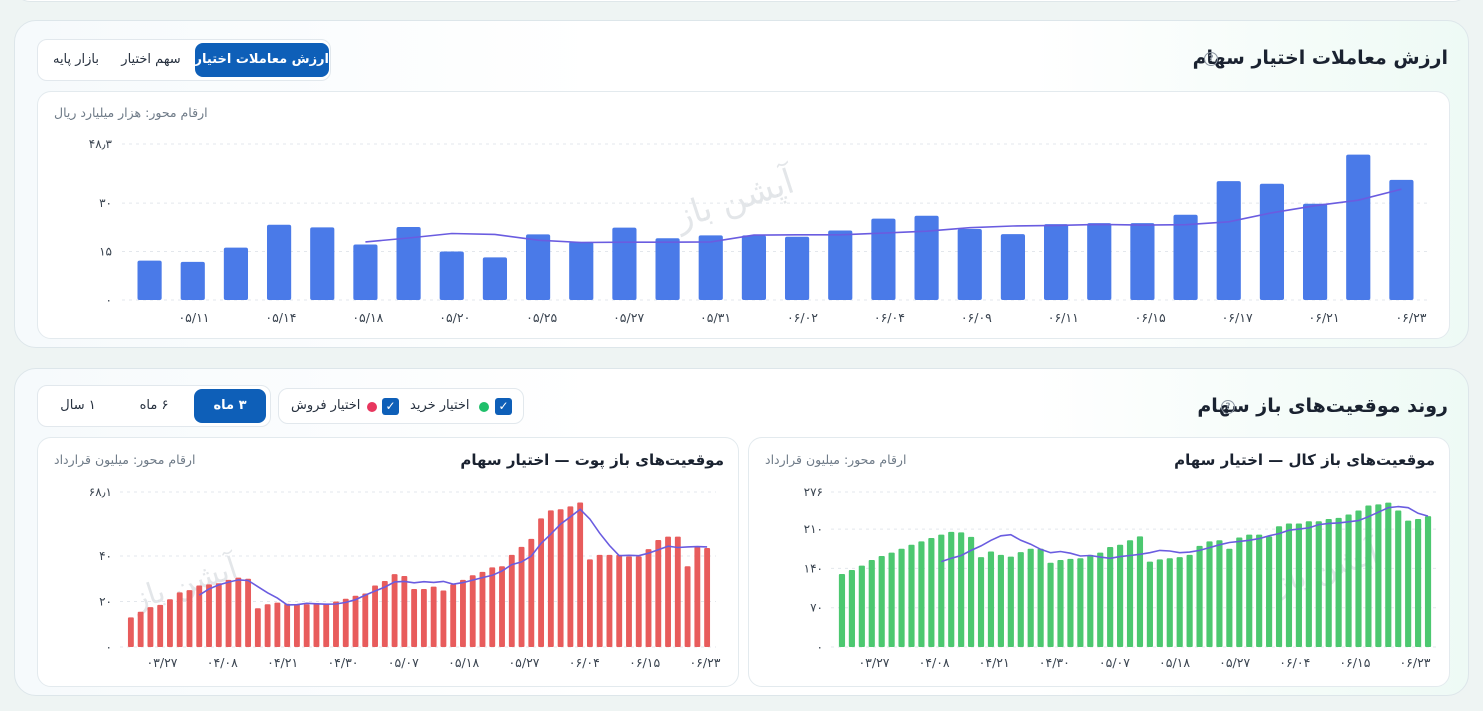 The height and width of the screenshot is (711, 1483). What do you see at coordinates (262, 60) in the screenshot?
I see `tab-options-value: ارزش معاملات اختیار` at bounding box center [262, 60].